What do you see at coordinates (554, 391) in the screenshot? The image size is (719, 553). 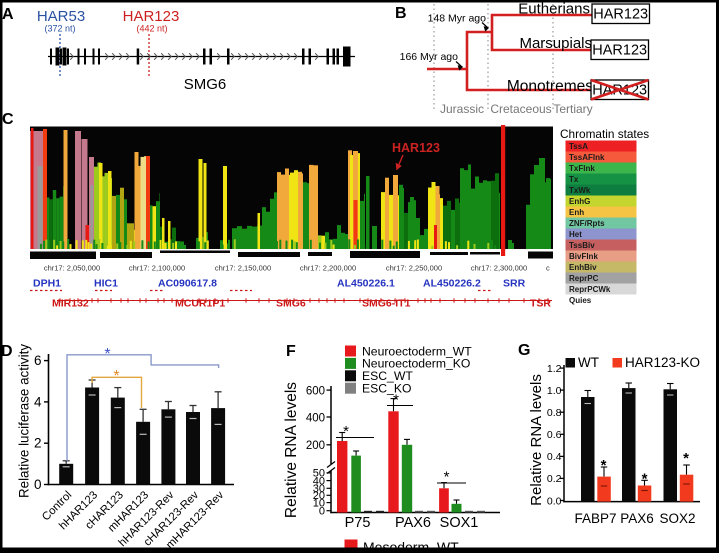 I see `svg-text: 1.0` at bounding box center [554, 391].